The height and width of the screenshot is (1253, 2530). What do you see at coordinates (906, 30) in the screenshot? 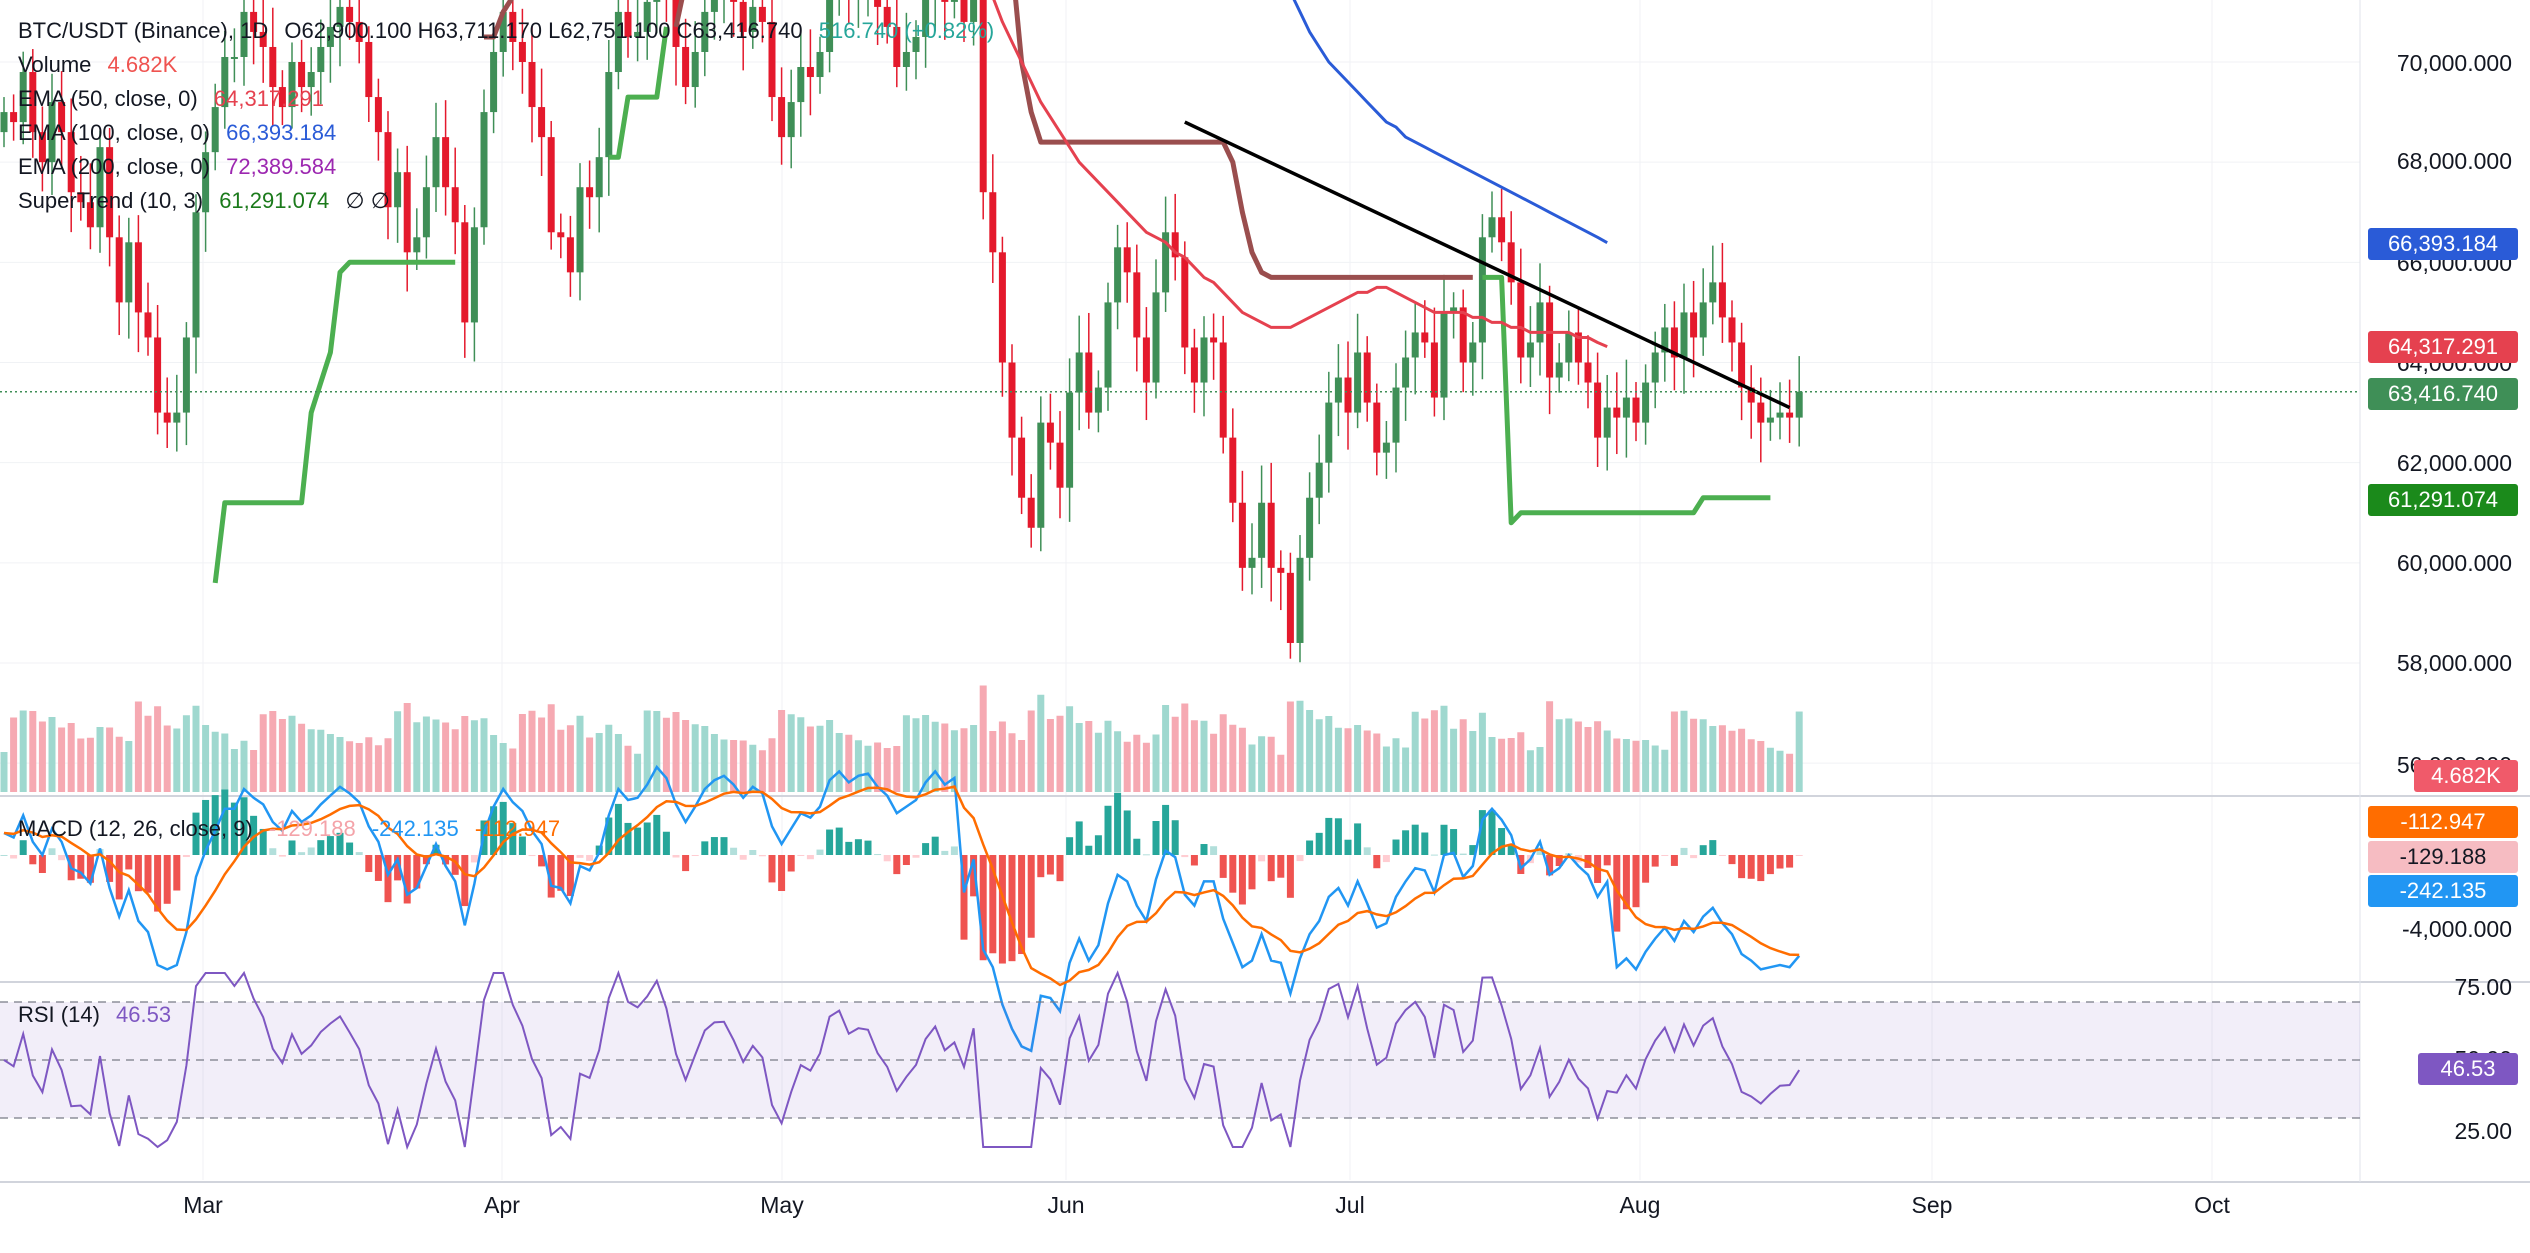
I see `price-change: 516.740 (+0.82%)` at bounding box center [906, 30].